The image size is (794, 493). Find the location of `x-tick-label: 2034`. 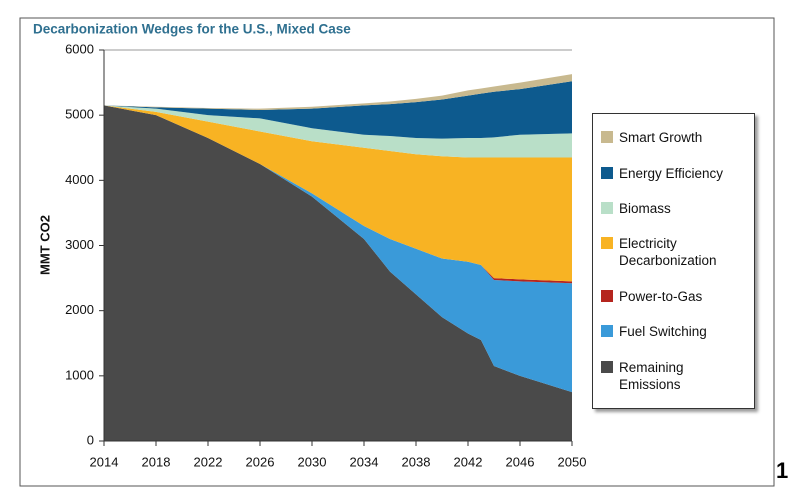

x-tick-label: 2034 is located at coordinates (364, 461).